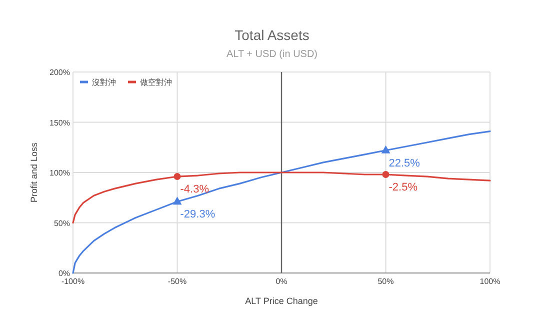 This screenshot has height=321, width=544. I want to click on y-tick-label: 50%, so click(62, 223).